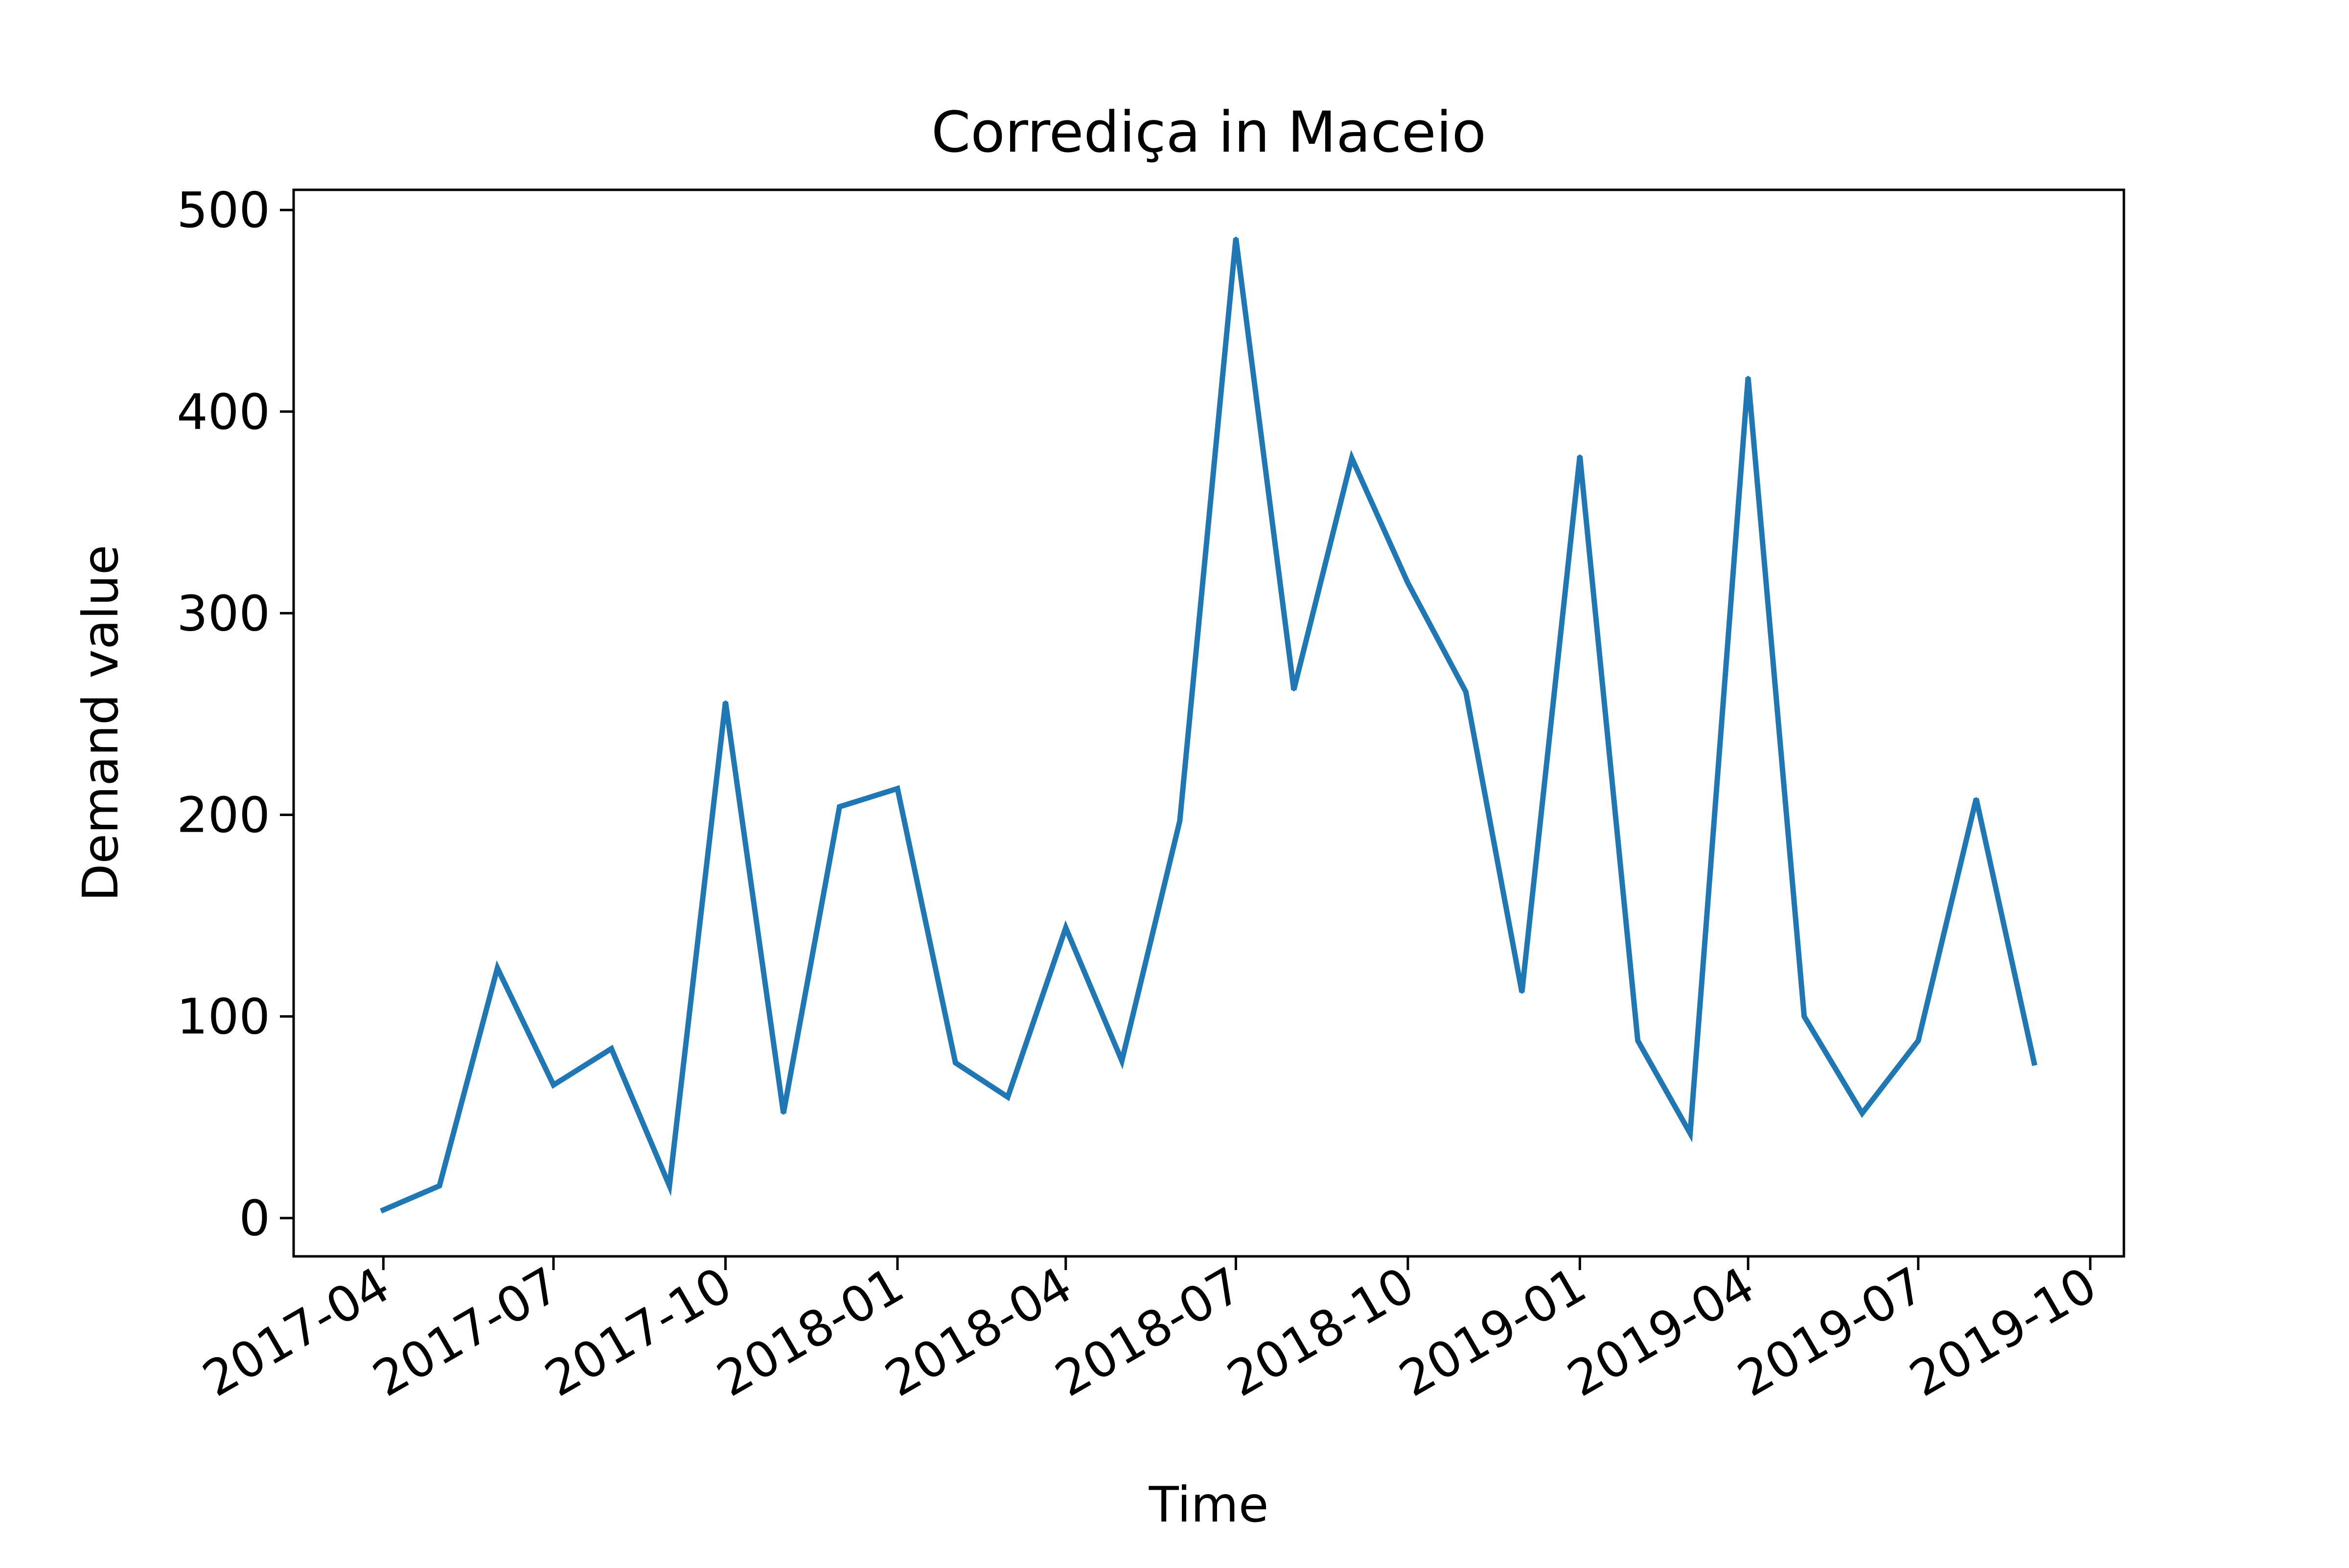 This screenshot has height=1568, width=2349. Describe the element at coordinates (223, 614) in the screenshot. I see `y-tick-label: 300` at that location.